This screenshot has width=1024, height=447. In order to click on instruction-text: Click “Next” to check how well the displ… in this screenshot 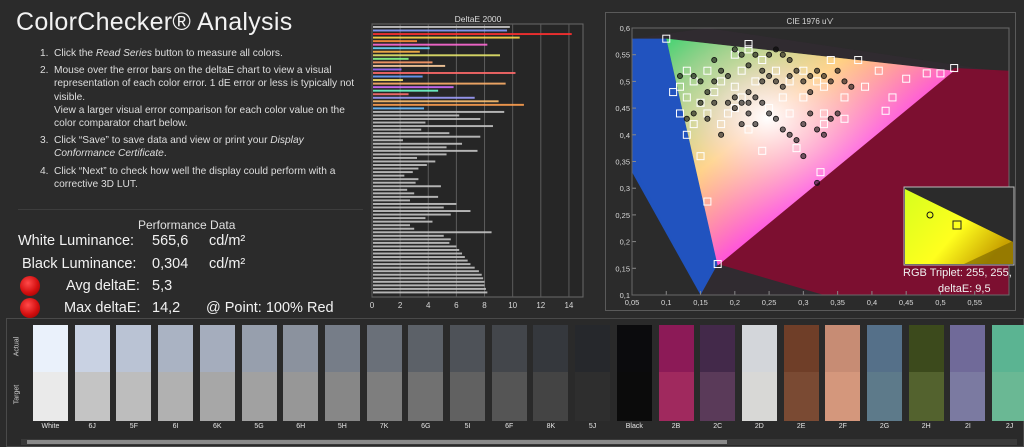, I will do `click(206, 178)`.